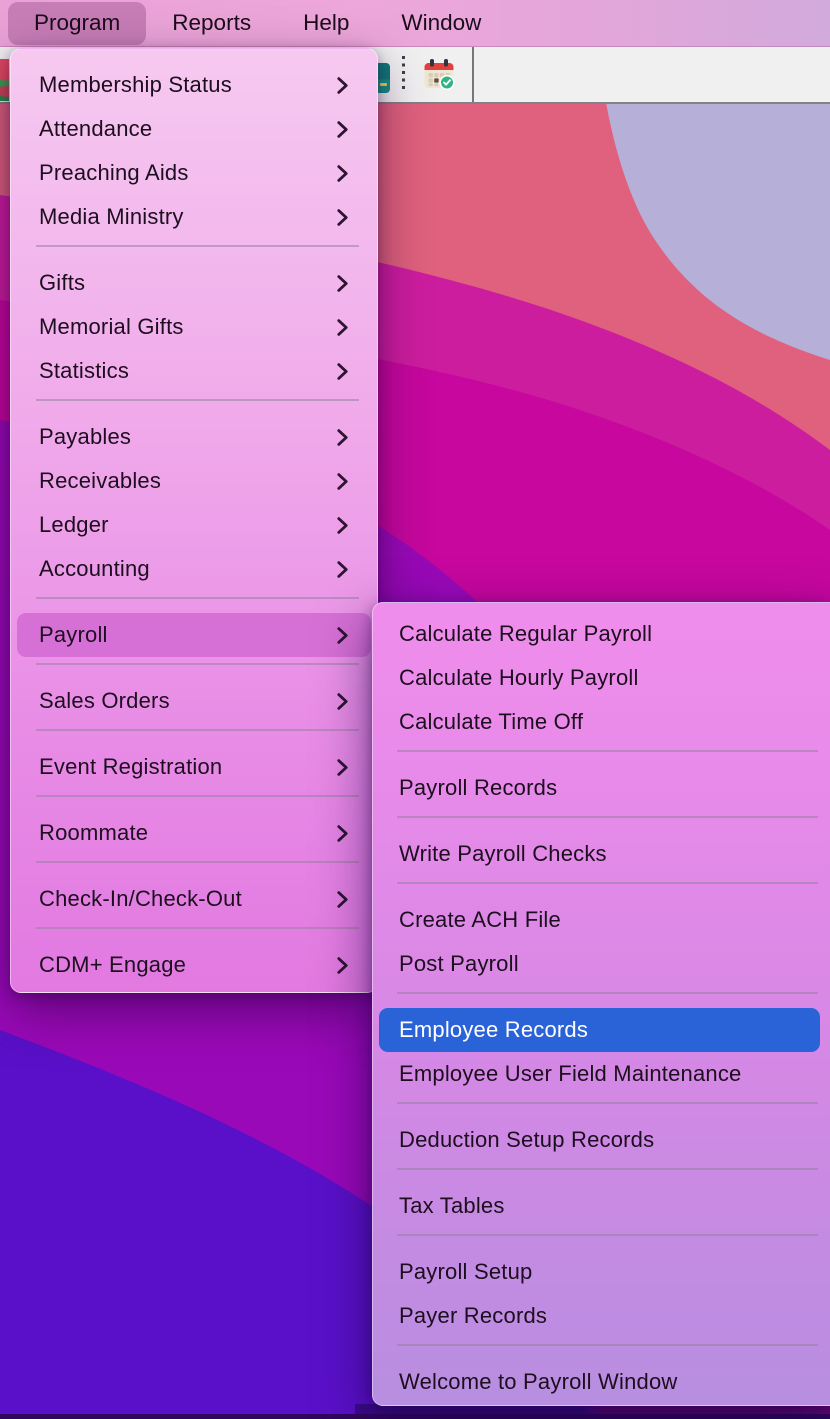  What do you see at coordinates (519, 677) in the screenshot?
I see `submenu-item-label: Calculate Hourly Payroll` at bounding box center [519, 677].